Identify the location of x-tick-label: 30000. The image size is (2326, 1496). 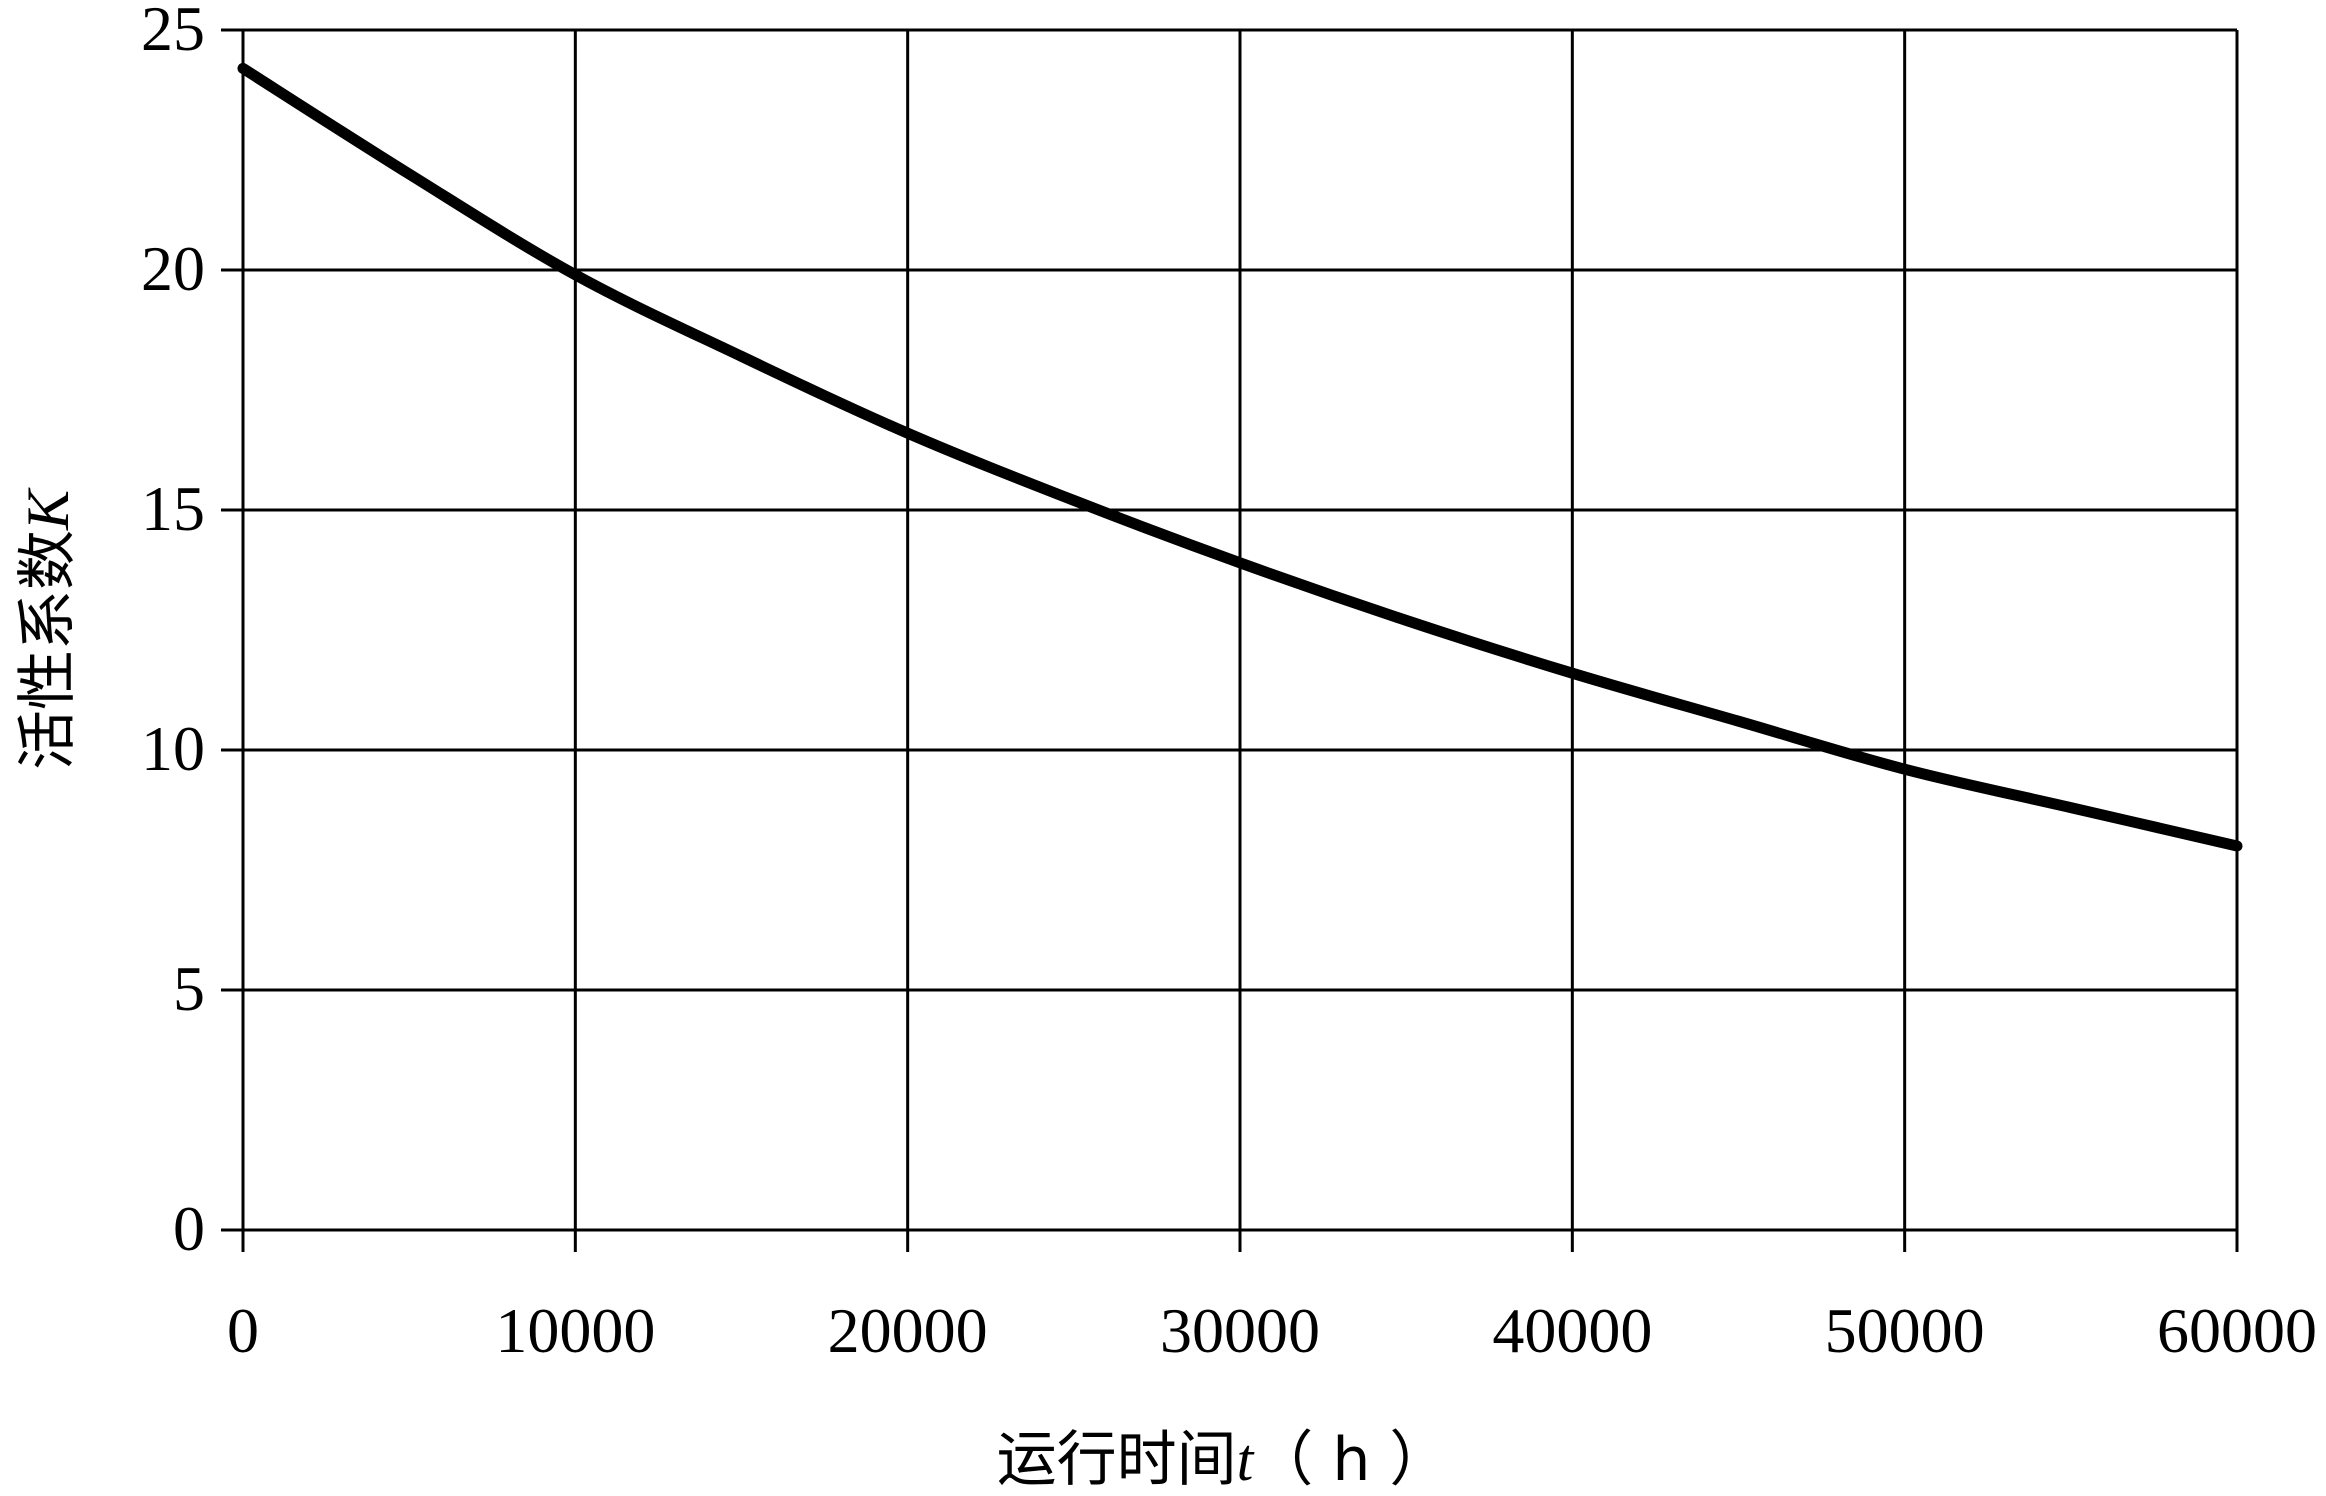
(1240, 1330).